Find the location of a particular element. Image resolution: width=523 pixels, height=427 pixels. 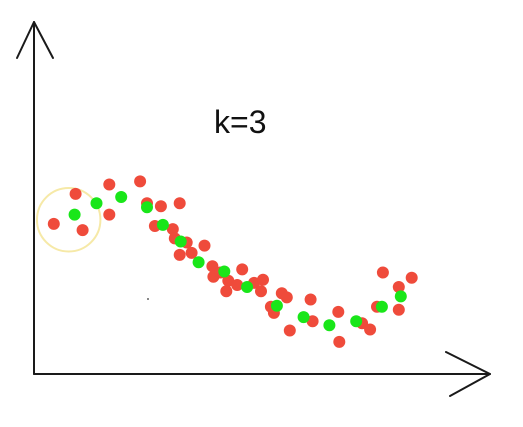

x-axis-arrowhead is located at coordinates (468, 374).